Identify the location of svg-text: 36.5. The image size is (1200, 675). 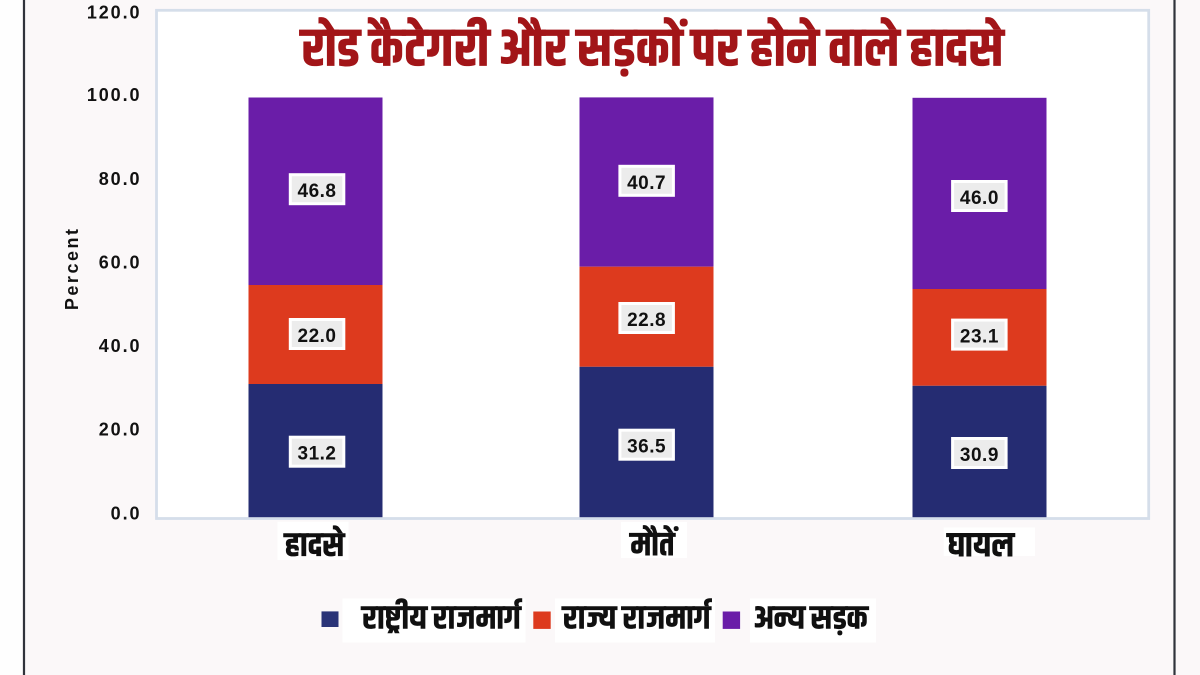
(646, 447).